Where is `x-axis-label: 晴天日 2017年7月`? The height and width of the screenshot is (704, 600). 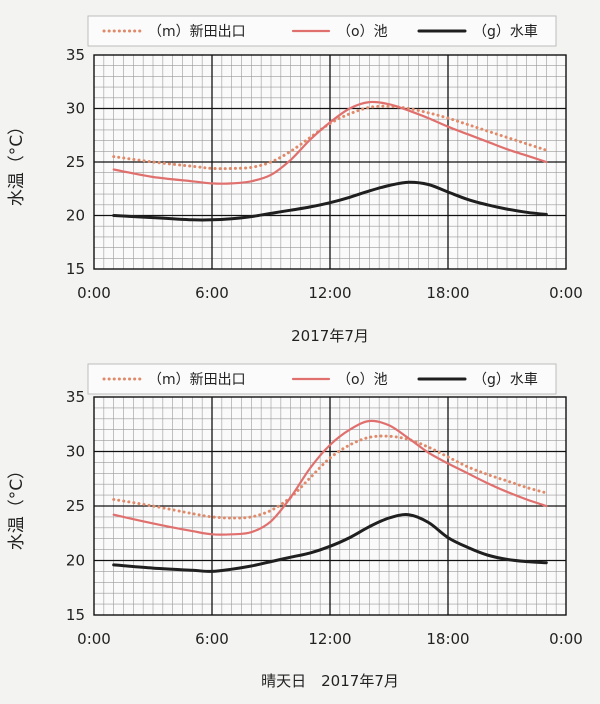
x-axis-label: 晴天日 2017年7月 is located at coordinates (330, 681).